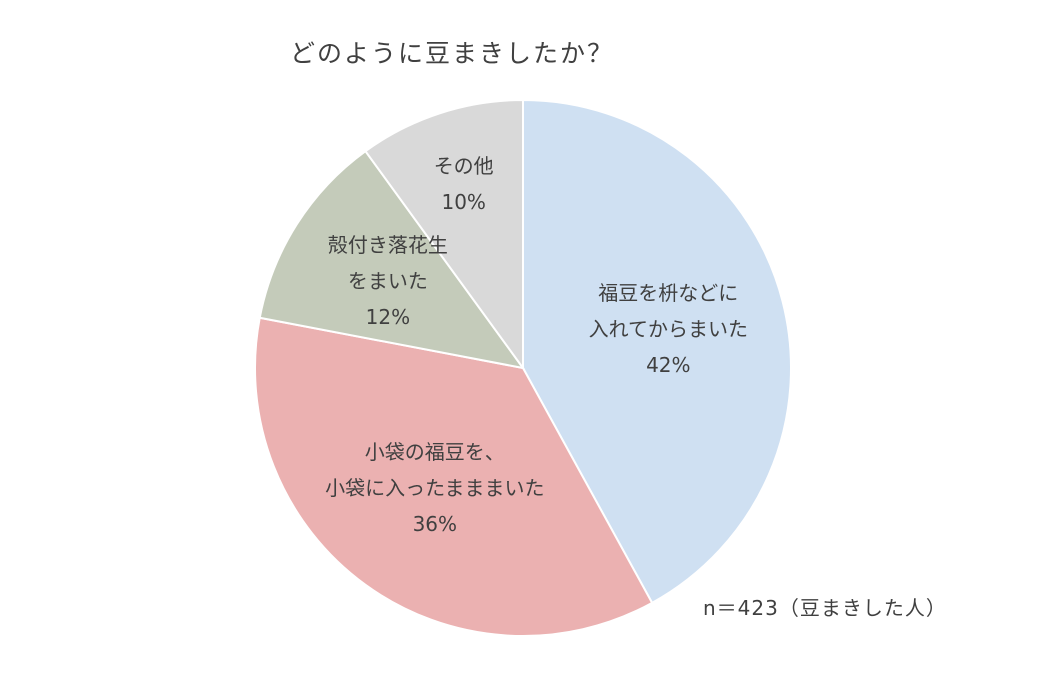  I want to click on sample-size-note: n＝423（豆まきした人）, so click(825, 608).